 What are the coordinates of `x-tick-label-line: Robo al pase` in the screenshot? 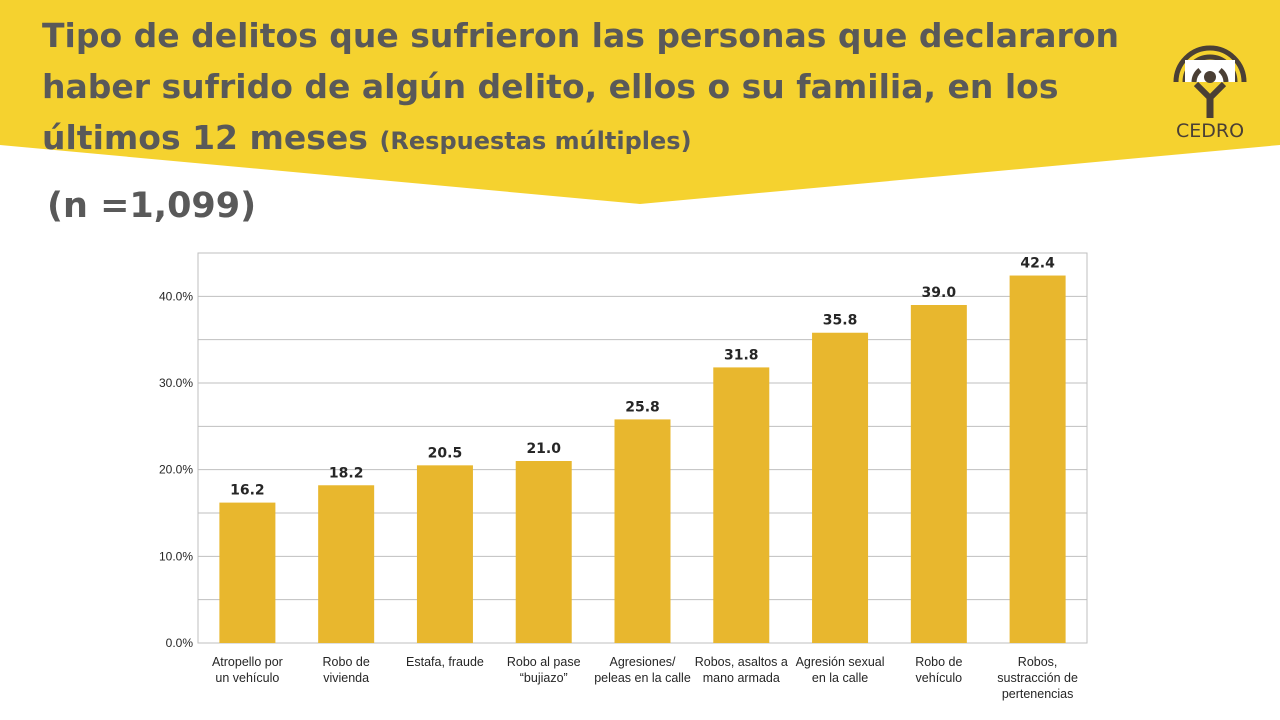 It's located at (544, 662).